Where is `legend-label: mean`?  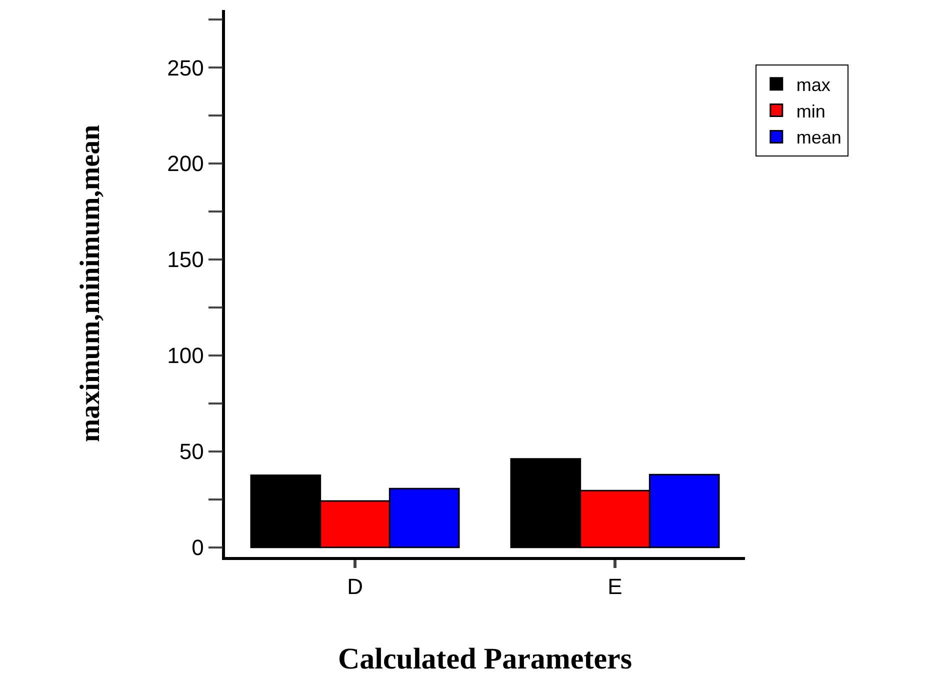 legend-label: mean is located at coordinates (819, 138).